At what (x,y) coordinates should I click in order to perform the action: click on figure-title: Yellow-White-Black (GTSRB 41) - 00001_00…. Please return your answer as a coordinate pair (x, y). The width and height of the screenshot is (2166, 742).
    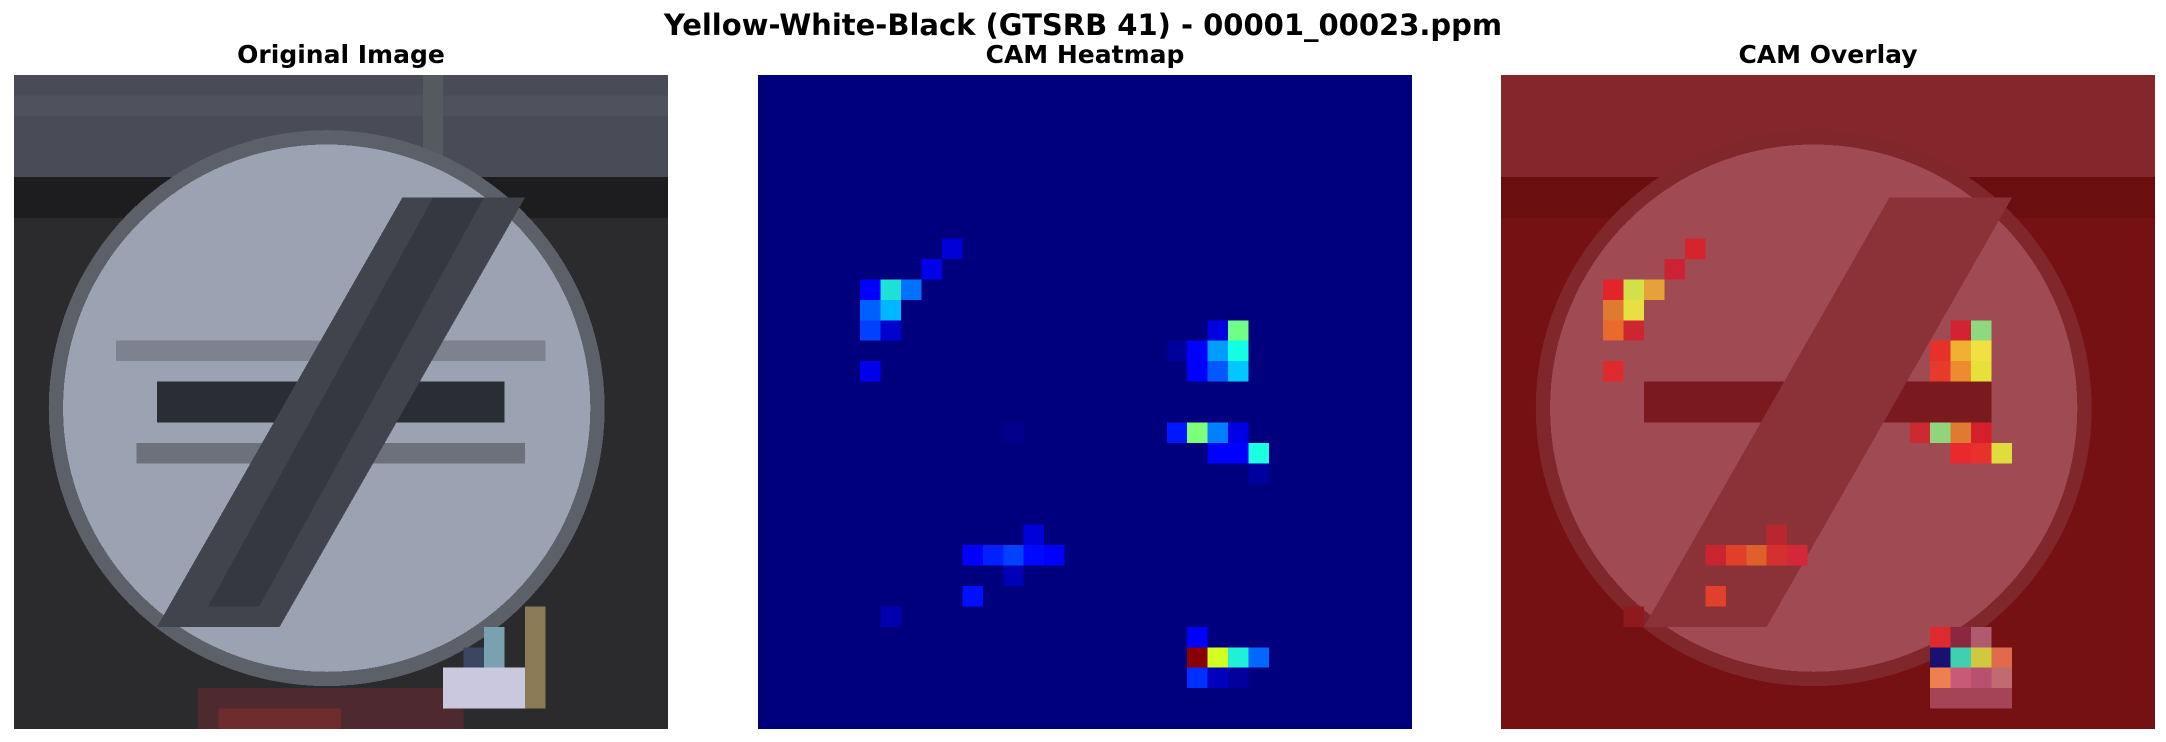
    Looking at the image, I should click on (1083, 25).